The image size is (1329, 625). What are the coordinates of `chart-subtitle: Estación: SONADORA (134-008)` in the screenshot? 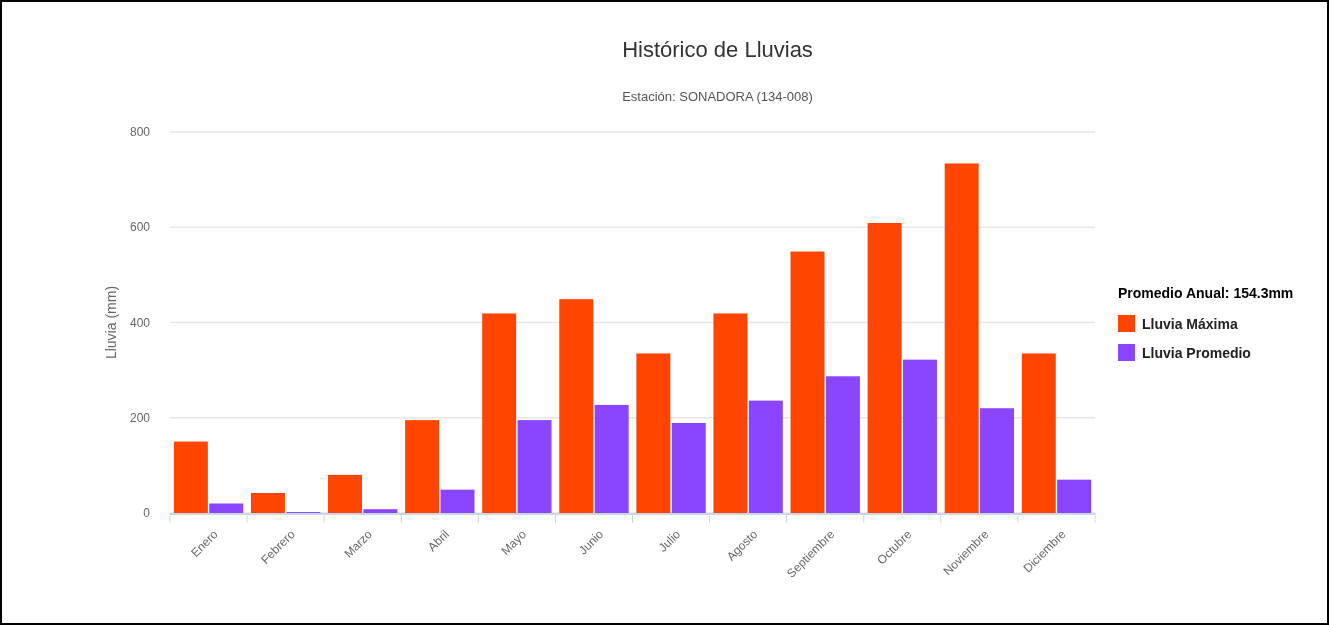 It's located at (717, 96).